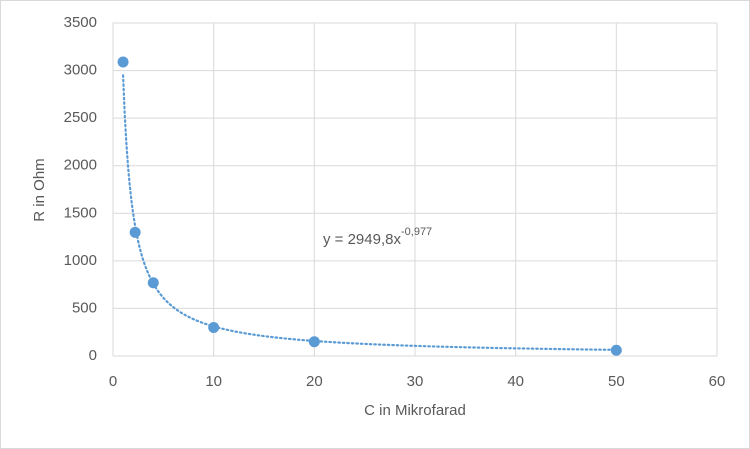 The width and height of the screenshot is (750, 449). I want to click on equation-exponent: -0,977, so click(416, 232).